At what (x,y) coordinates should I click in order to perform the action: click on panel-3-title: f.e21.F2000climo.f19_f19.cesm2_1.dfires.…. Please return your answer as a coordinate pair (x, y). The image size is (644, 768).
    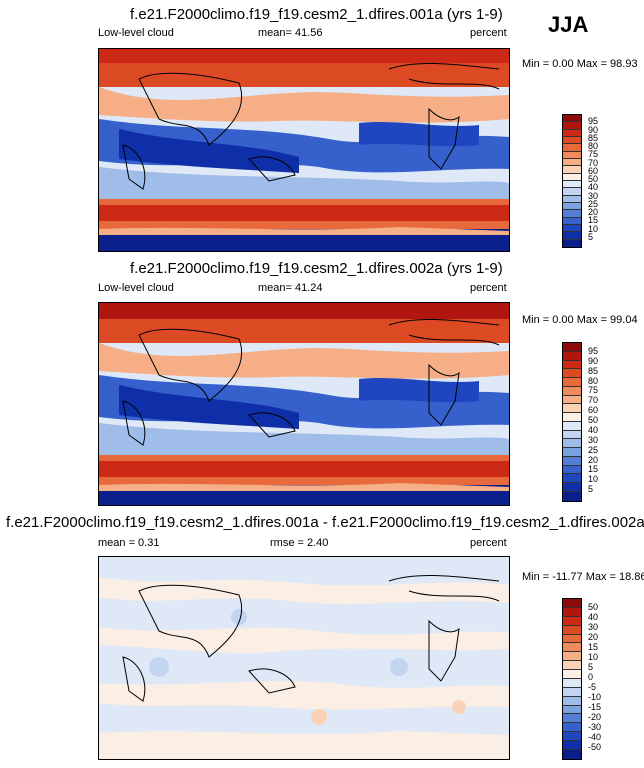
    Looking at the image, I should click on (325, 522).